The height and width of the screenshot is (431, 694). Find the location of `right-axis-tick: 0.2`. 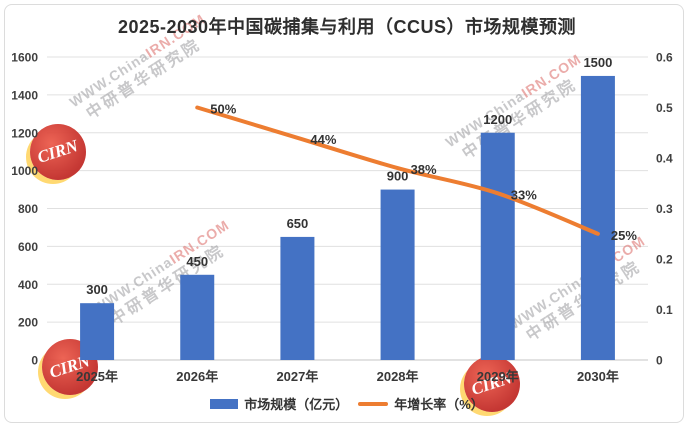

right-axis-tick: 0.2 is located at coordinates (664, 260).